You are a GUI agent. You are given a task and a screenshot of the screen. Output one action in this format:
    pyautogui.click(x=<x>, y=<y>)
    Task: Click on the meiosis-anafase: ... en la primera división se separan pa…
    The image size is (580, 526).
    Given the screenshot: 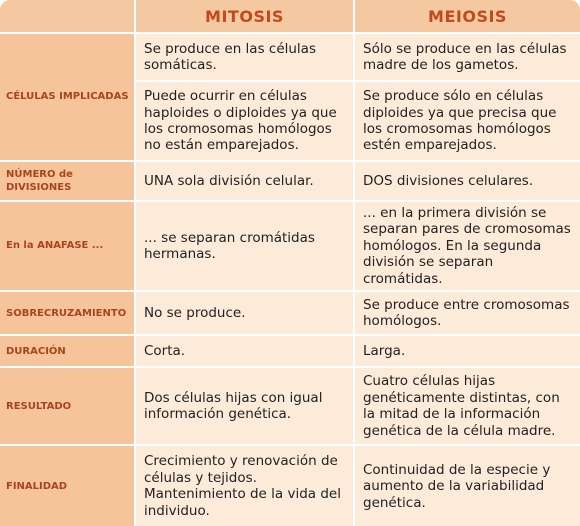 What is the action you would take?
    pyautogui.click(x=467, y=247)
    